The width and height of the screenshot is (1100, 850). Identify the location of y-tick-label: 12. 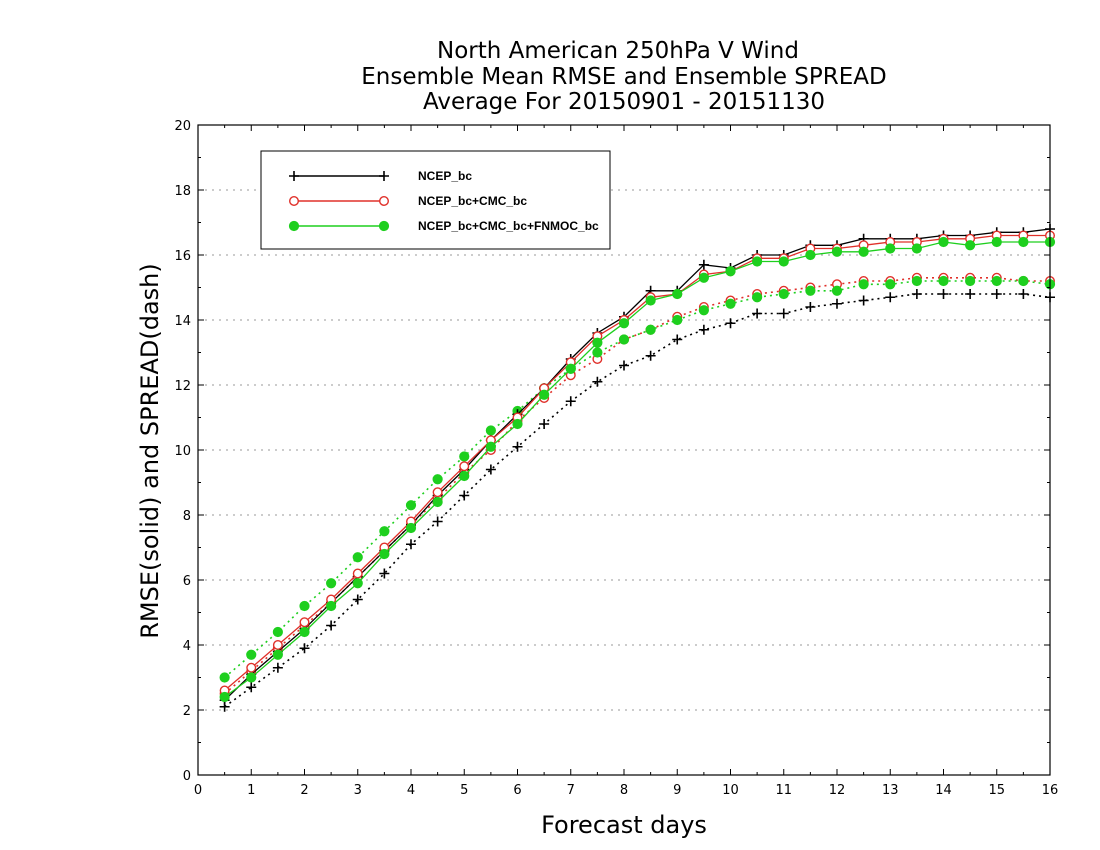
(182, 386).